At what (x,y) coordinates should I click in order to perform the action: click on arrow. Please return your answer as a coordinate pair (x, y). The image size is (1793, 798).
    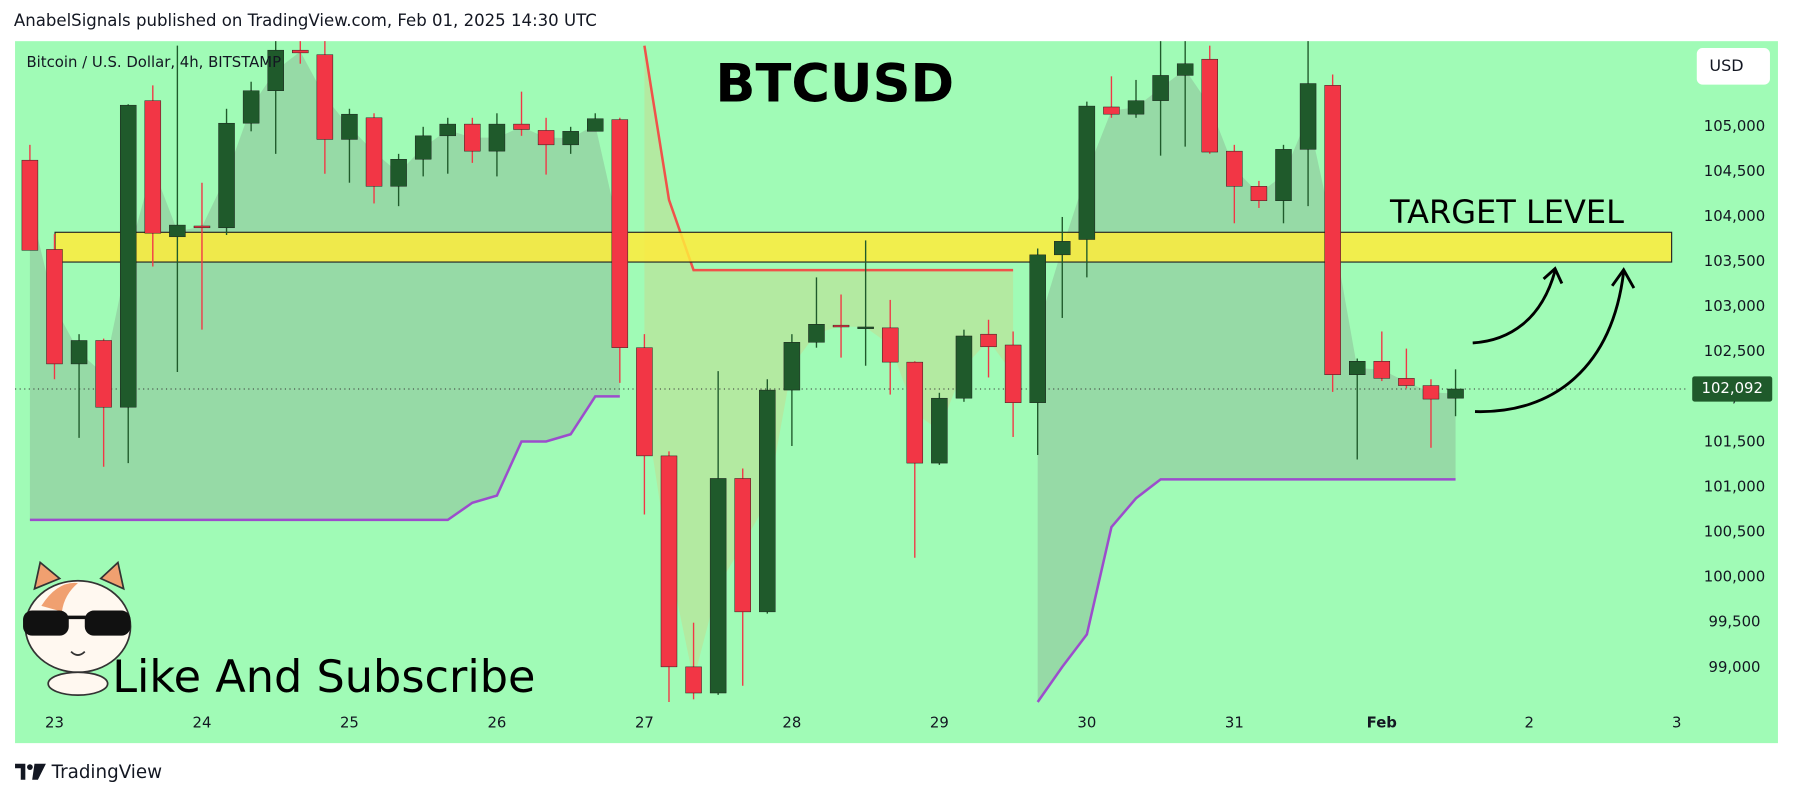
    Looking at the image, I should click on (1550, 342).